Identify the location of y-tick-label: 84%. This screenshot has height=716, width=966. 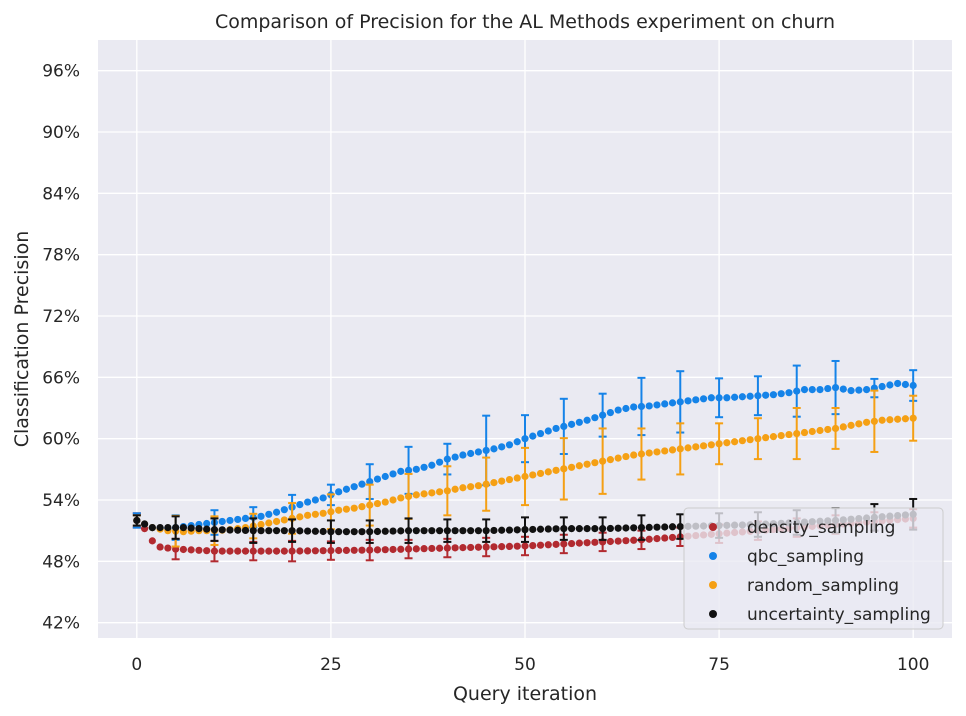
(61, 194).